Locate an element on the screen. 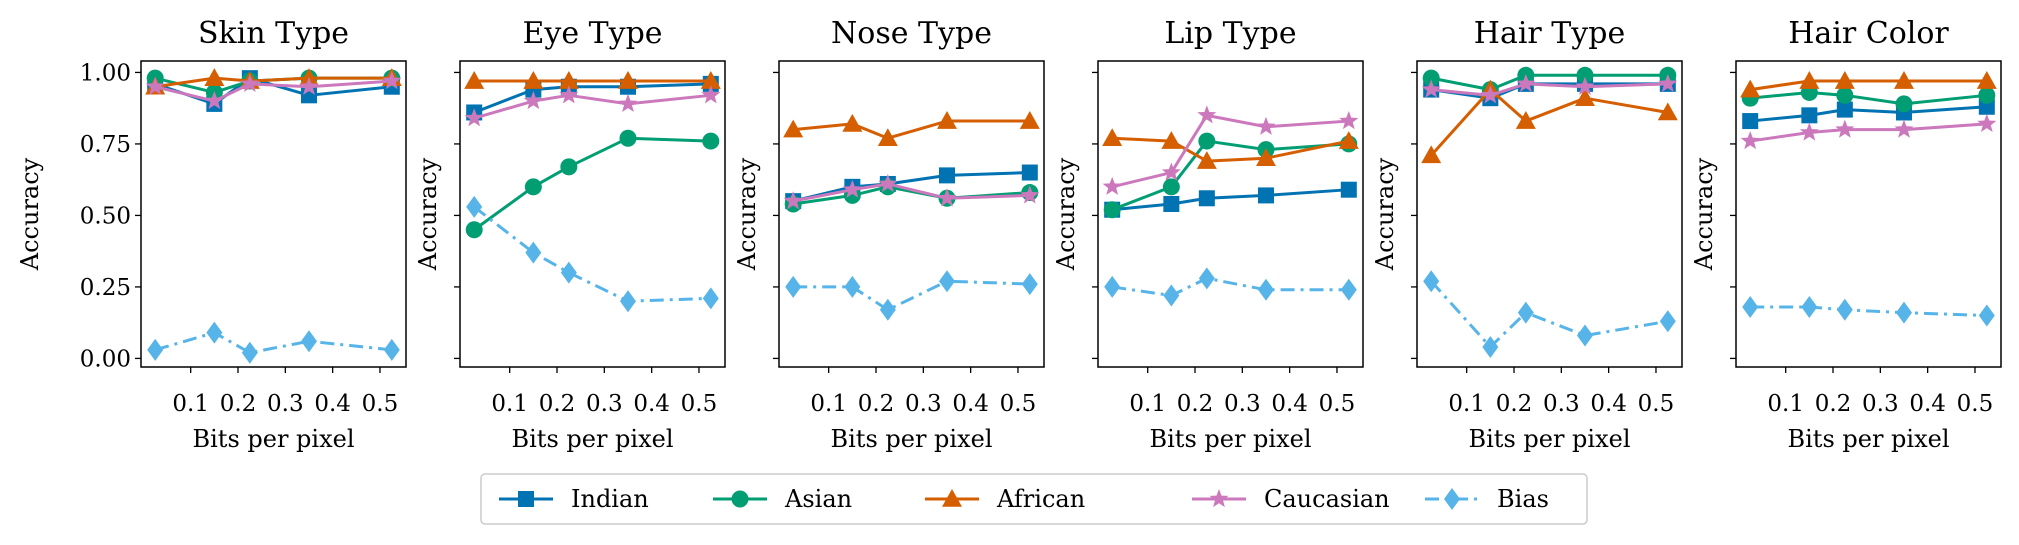 The height and width of the screenshot is (545, 2019). series-line-caucasian is located at coordinates (1230, 151).